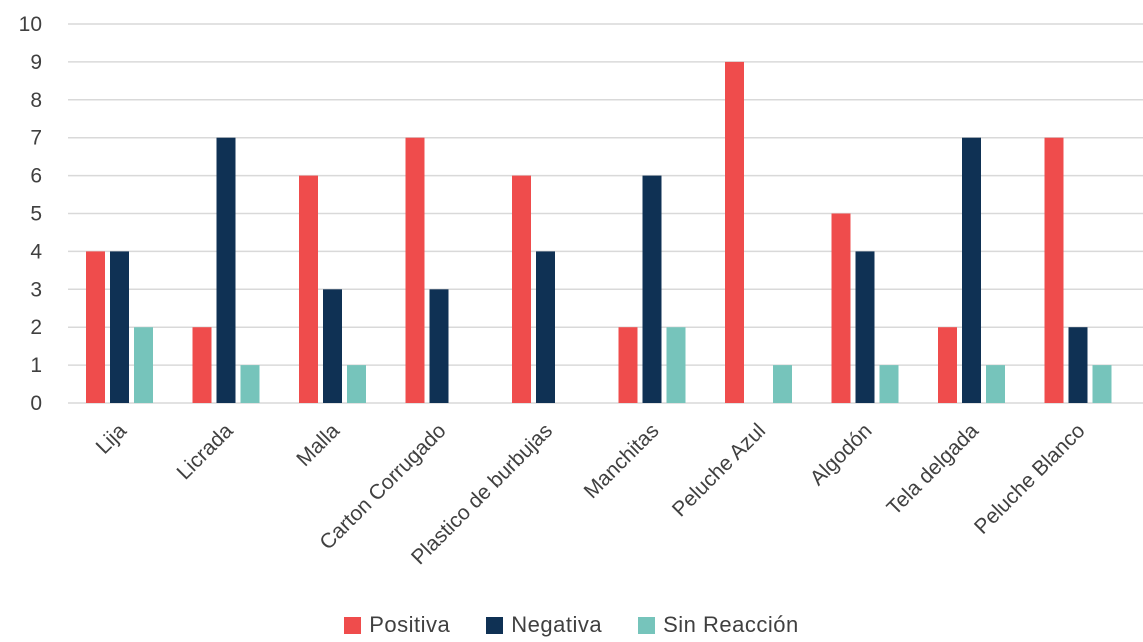  Describe the element at coordinates (36, 138) in the screenshot. I see `y-tick-label: 7` at that location.